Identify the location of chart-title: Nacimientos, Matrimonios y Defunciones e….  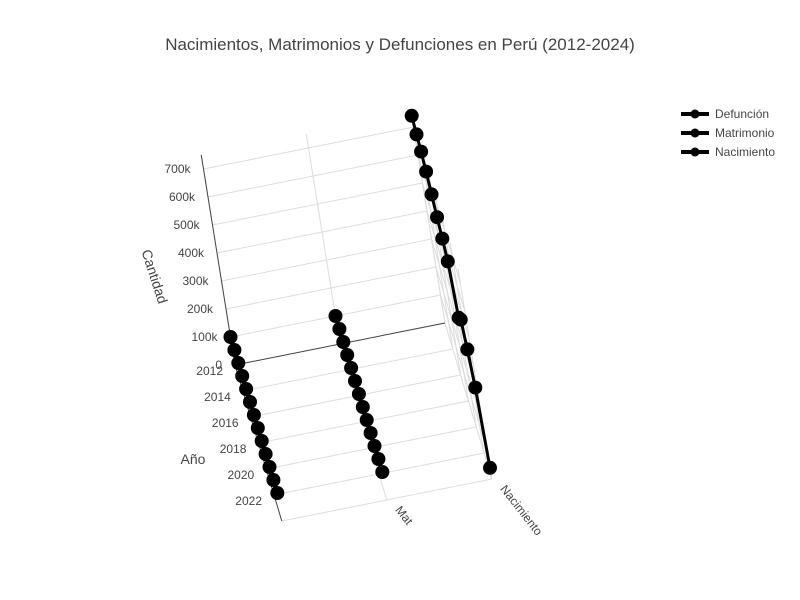
(400, 44).